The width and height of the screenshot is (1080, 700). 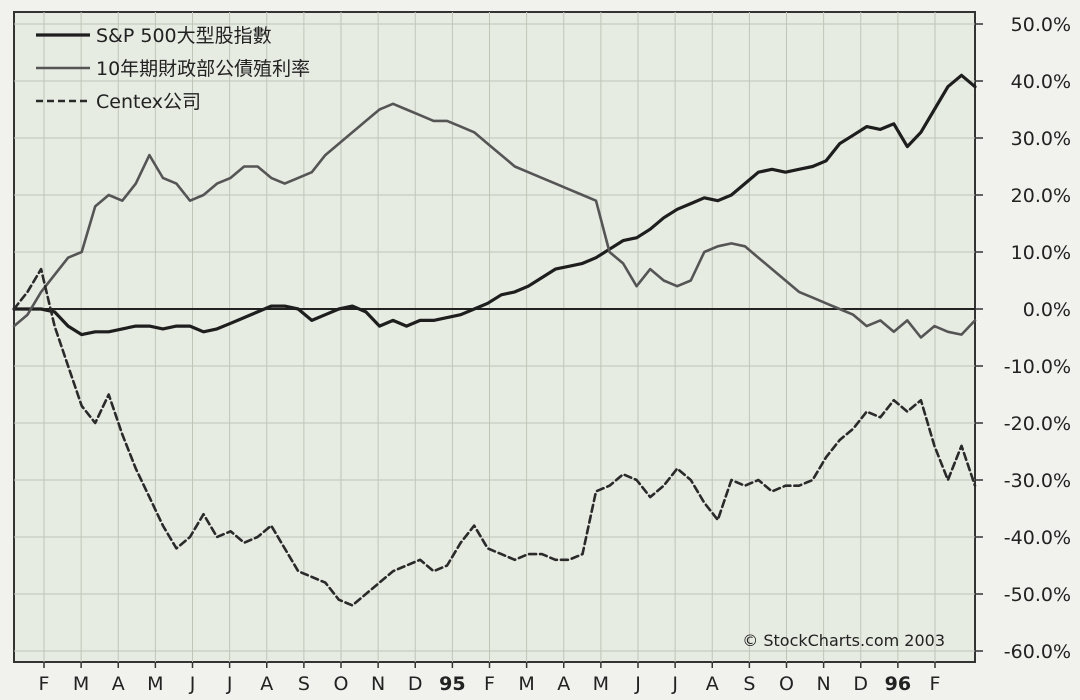 What do you see at coordinates (452, 684) in the screenshot?
I see `x-tick-label: 95` at bounding box center [452, 684].